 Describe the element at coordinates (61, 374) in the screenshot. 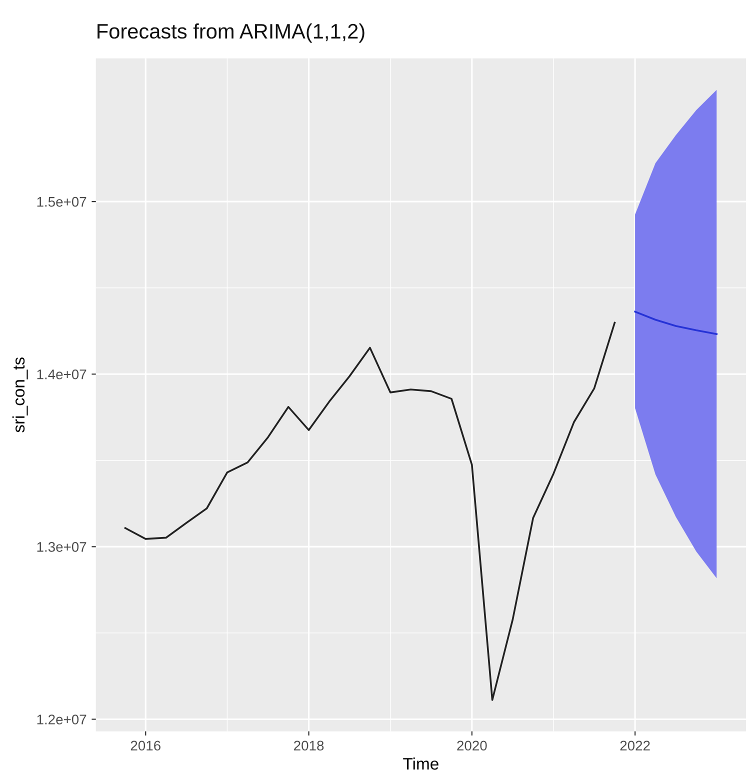

I see `y-tick-label: 1.4e+07` at that location.